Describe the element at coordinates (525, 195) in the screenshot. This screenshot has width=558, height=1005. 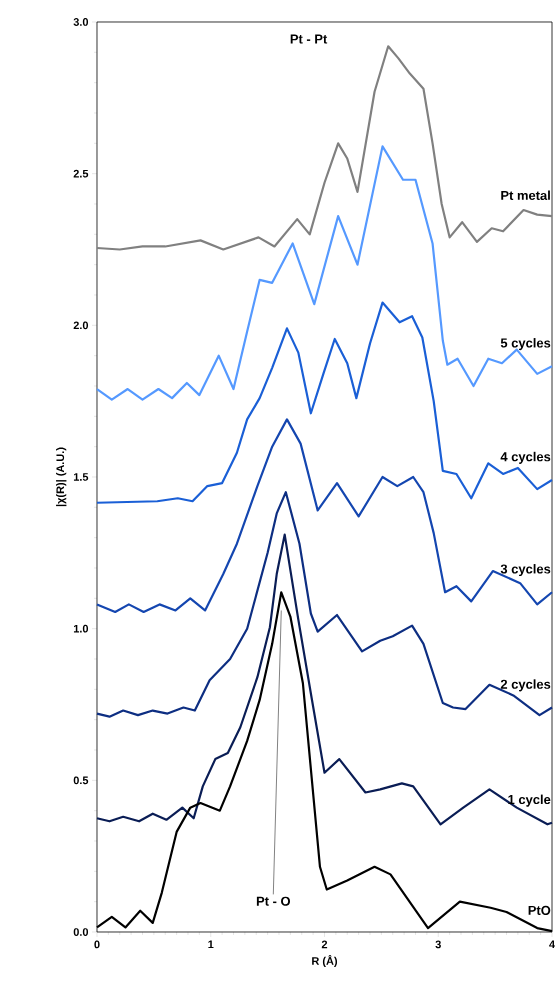
I see `series-label: Pt metal` at that location.